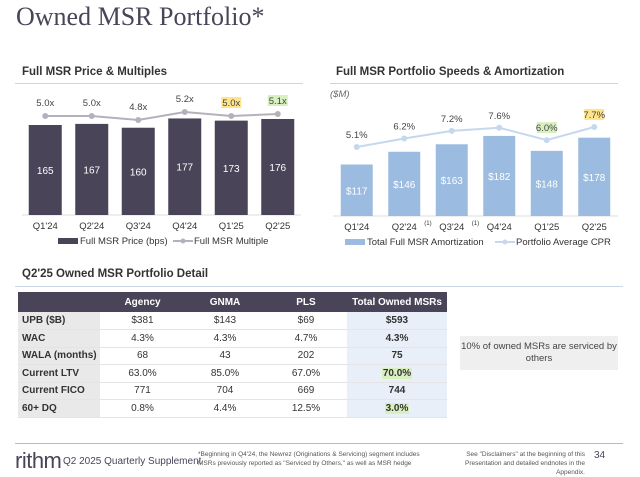 The image size is (640, 477). Describe the element at coordinates (404, 227) in the screenshot. I see `x-tick-label: Q2'24` at that location.